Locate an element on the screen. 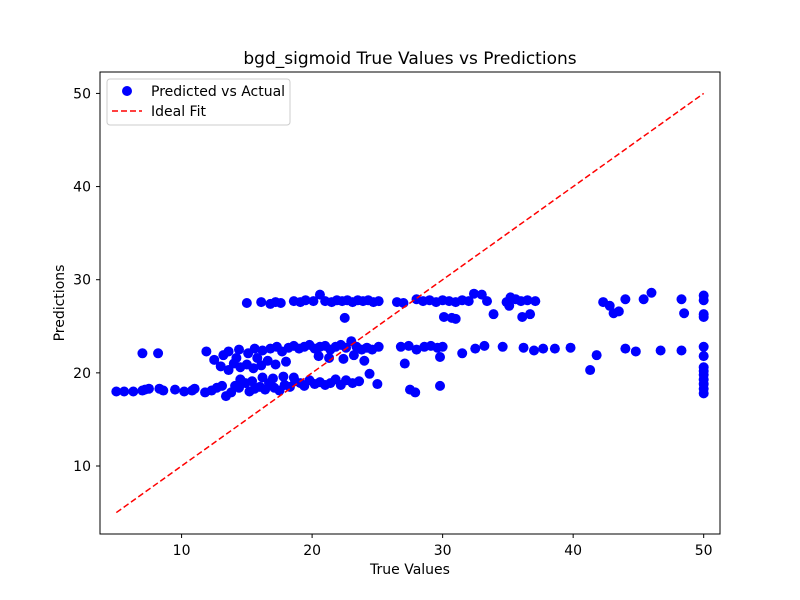 The height and width of the screenshot is (600, 800). y-axis: 10 20 30 40 50 is located at coordinates (86, 280).